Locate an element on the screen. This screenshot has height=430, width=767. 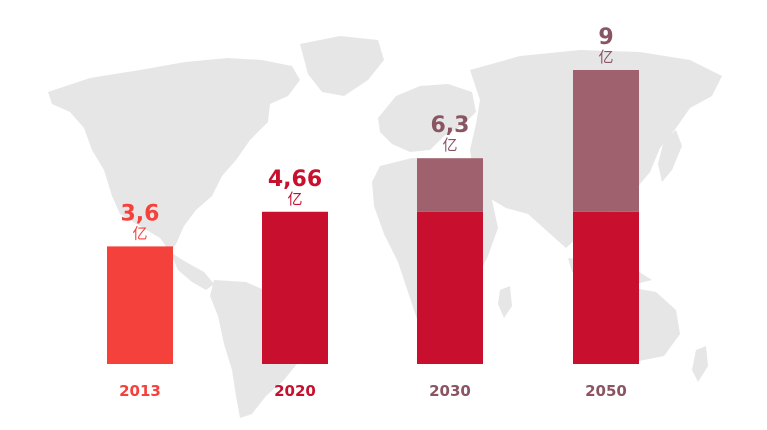
bar-2013-base is located at coordinates (140, 305).